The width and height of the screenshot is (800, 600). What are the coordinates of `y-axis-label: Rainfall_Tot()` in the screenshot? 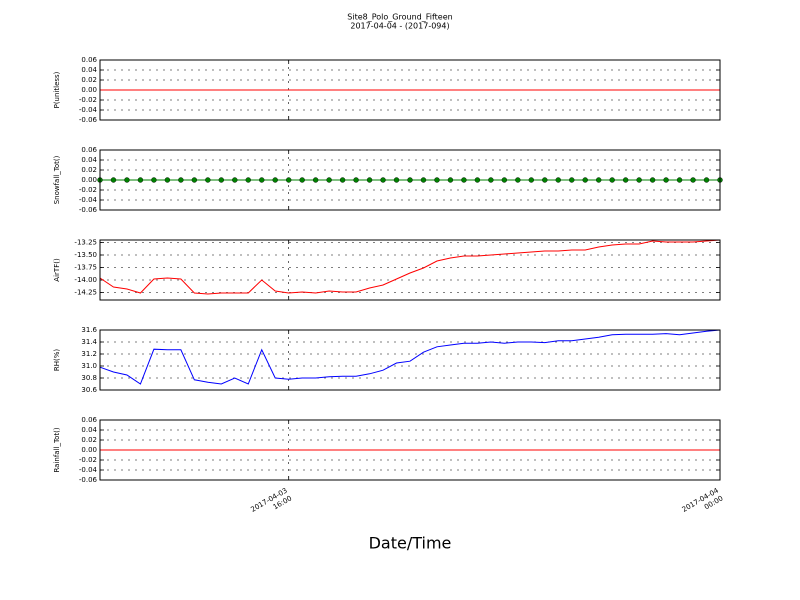 It's located at (57, 449).